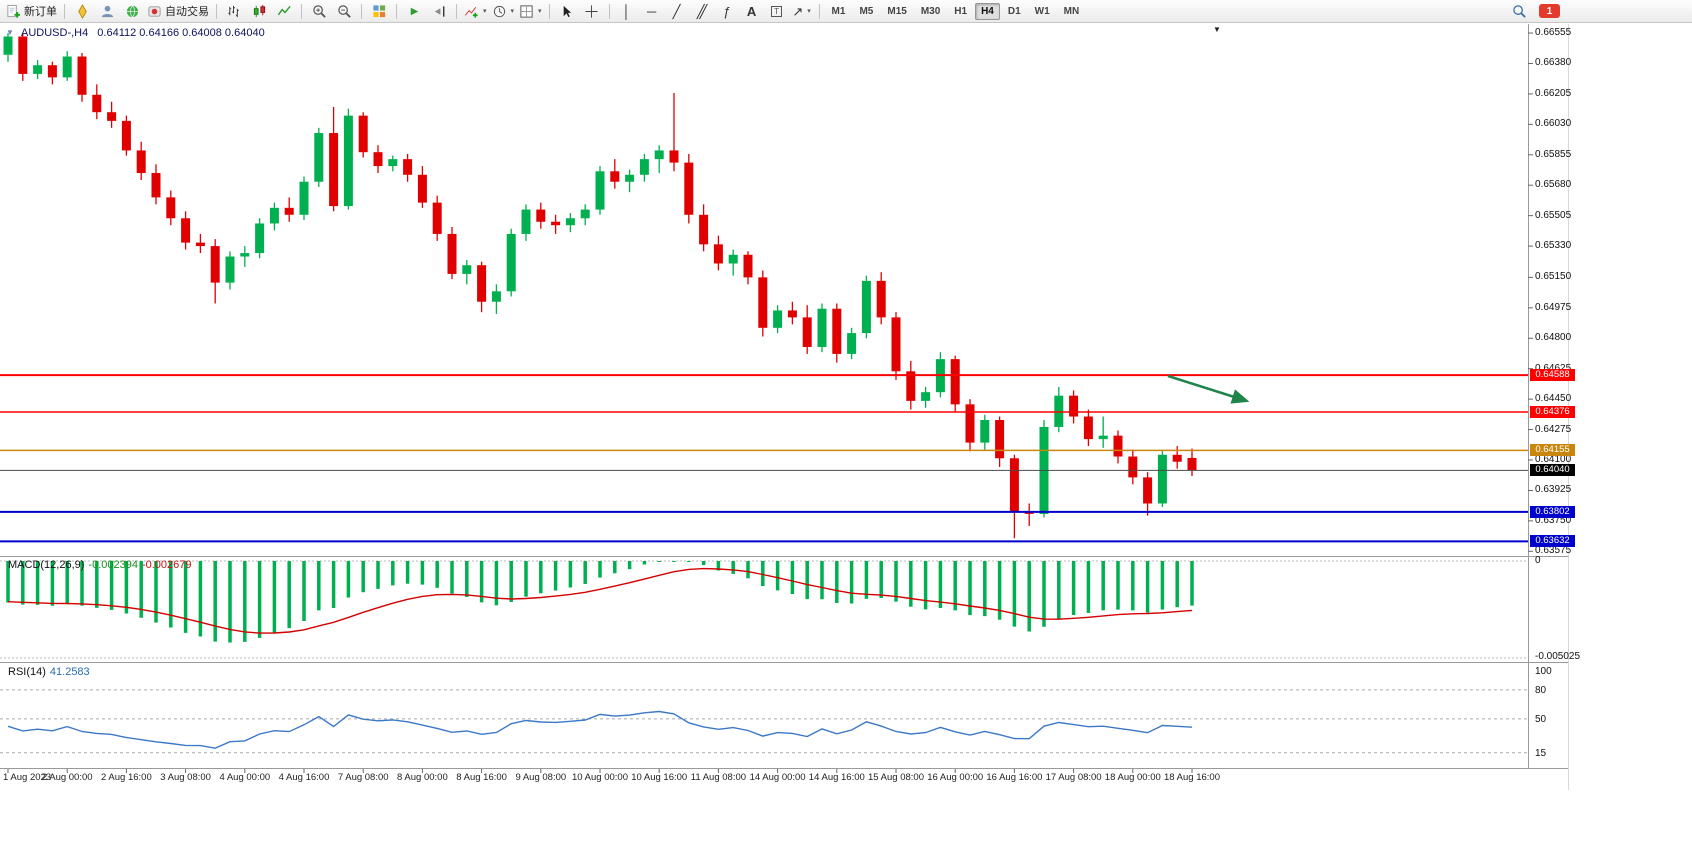 This screenshot has height=853, width=1692. I want to click on vertical-line-tool: │, so click(627, 11).